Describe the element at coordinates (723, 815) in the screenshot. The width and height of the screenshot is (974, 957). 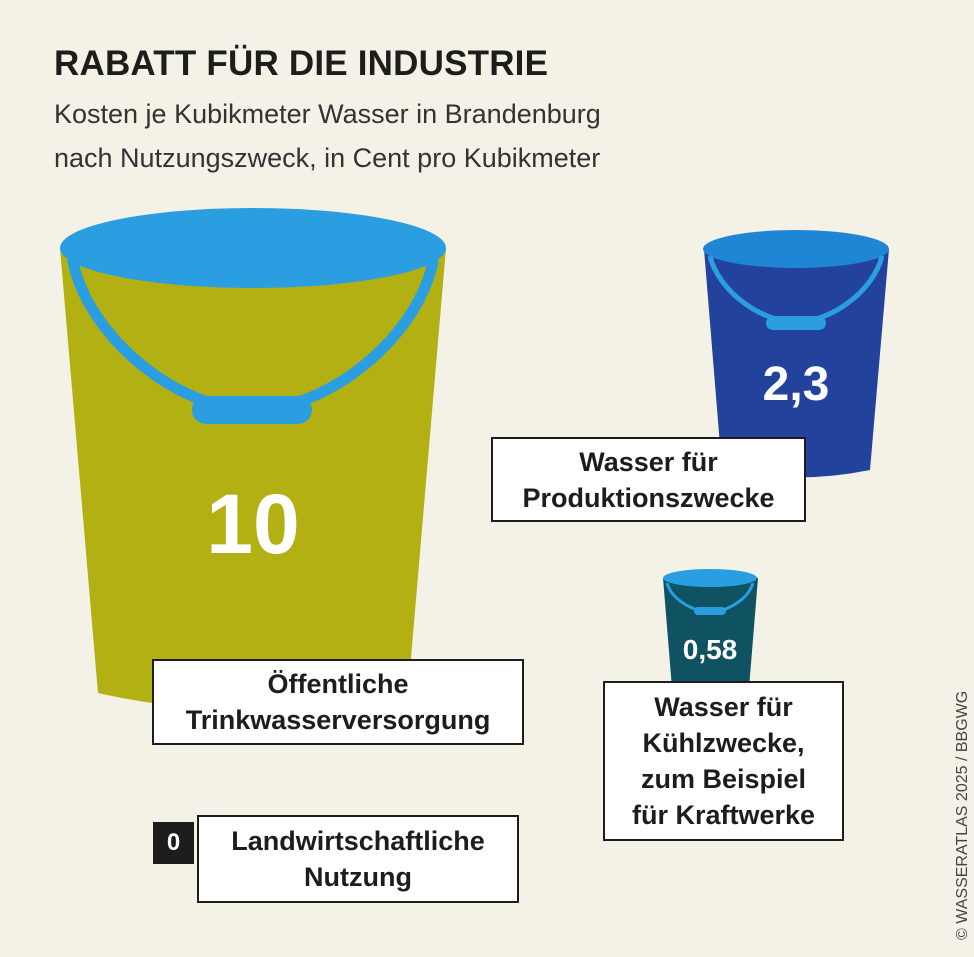
I see `label-kuehlung-line-4: für Kraftwerke` at that location.